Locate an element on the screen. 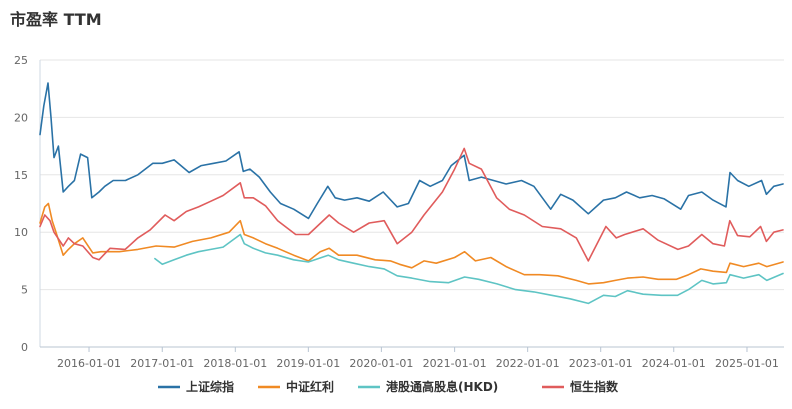  x-tick-label-2022-01-01: 2022-01-01 is located at coordinates (528, 363).